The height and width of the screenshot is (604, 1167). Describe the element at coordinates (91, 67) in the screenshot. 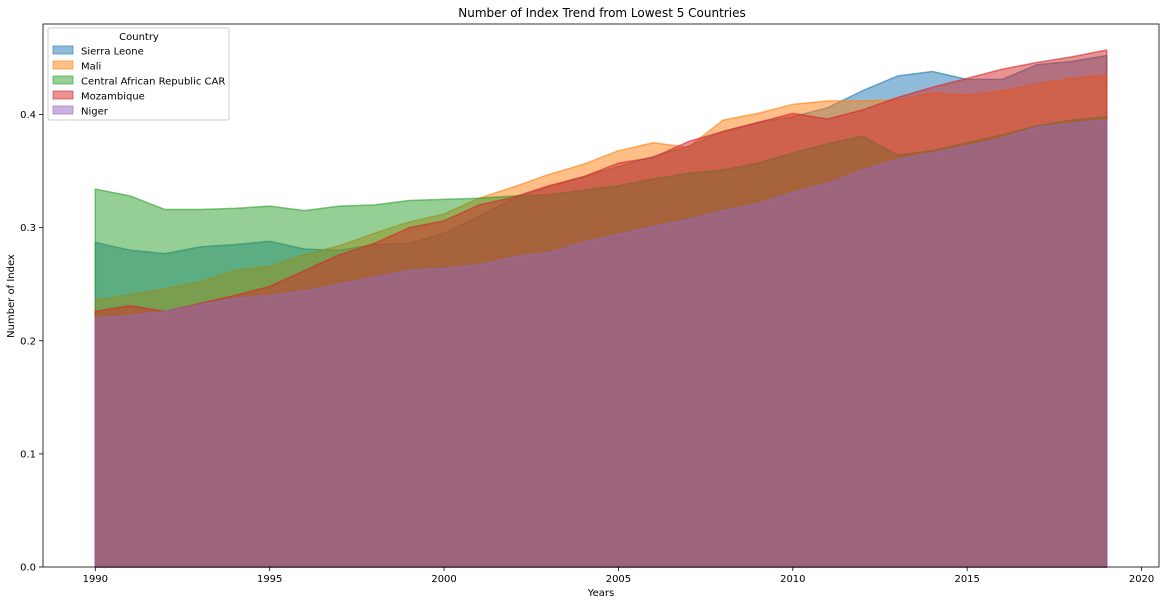

I see `legend-label-mali: Mali` at that location.